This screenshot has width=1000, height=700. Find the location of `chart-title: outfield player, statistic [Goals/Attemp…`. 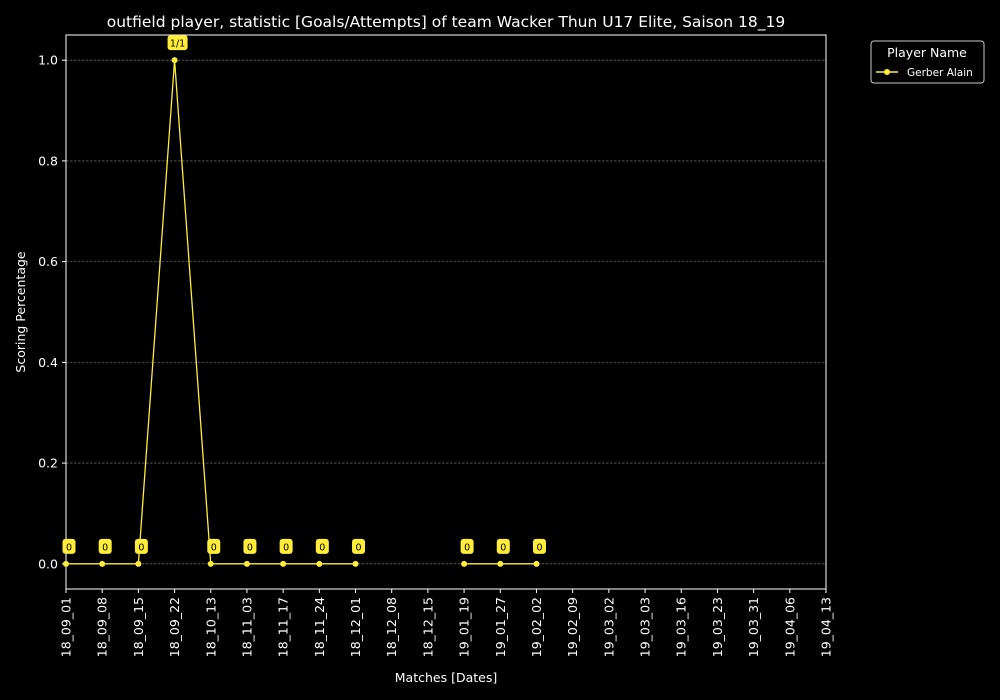

chart-title: outfield player, statistic [Goals/Attemp… is located at coordinates (446, 22).